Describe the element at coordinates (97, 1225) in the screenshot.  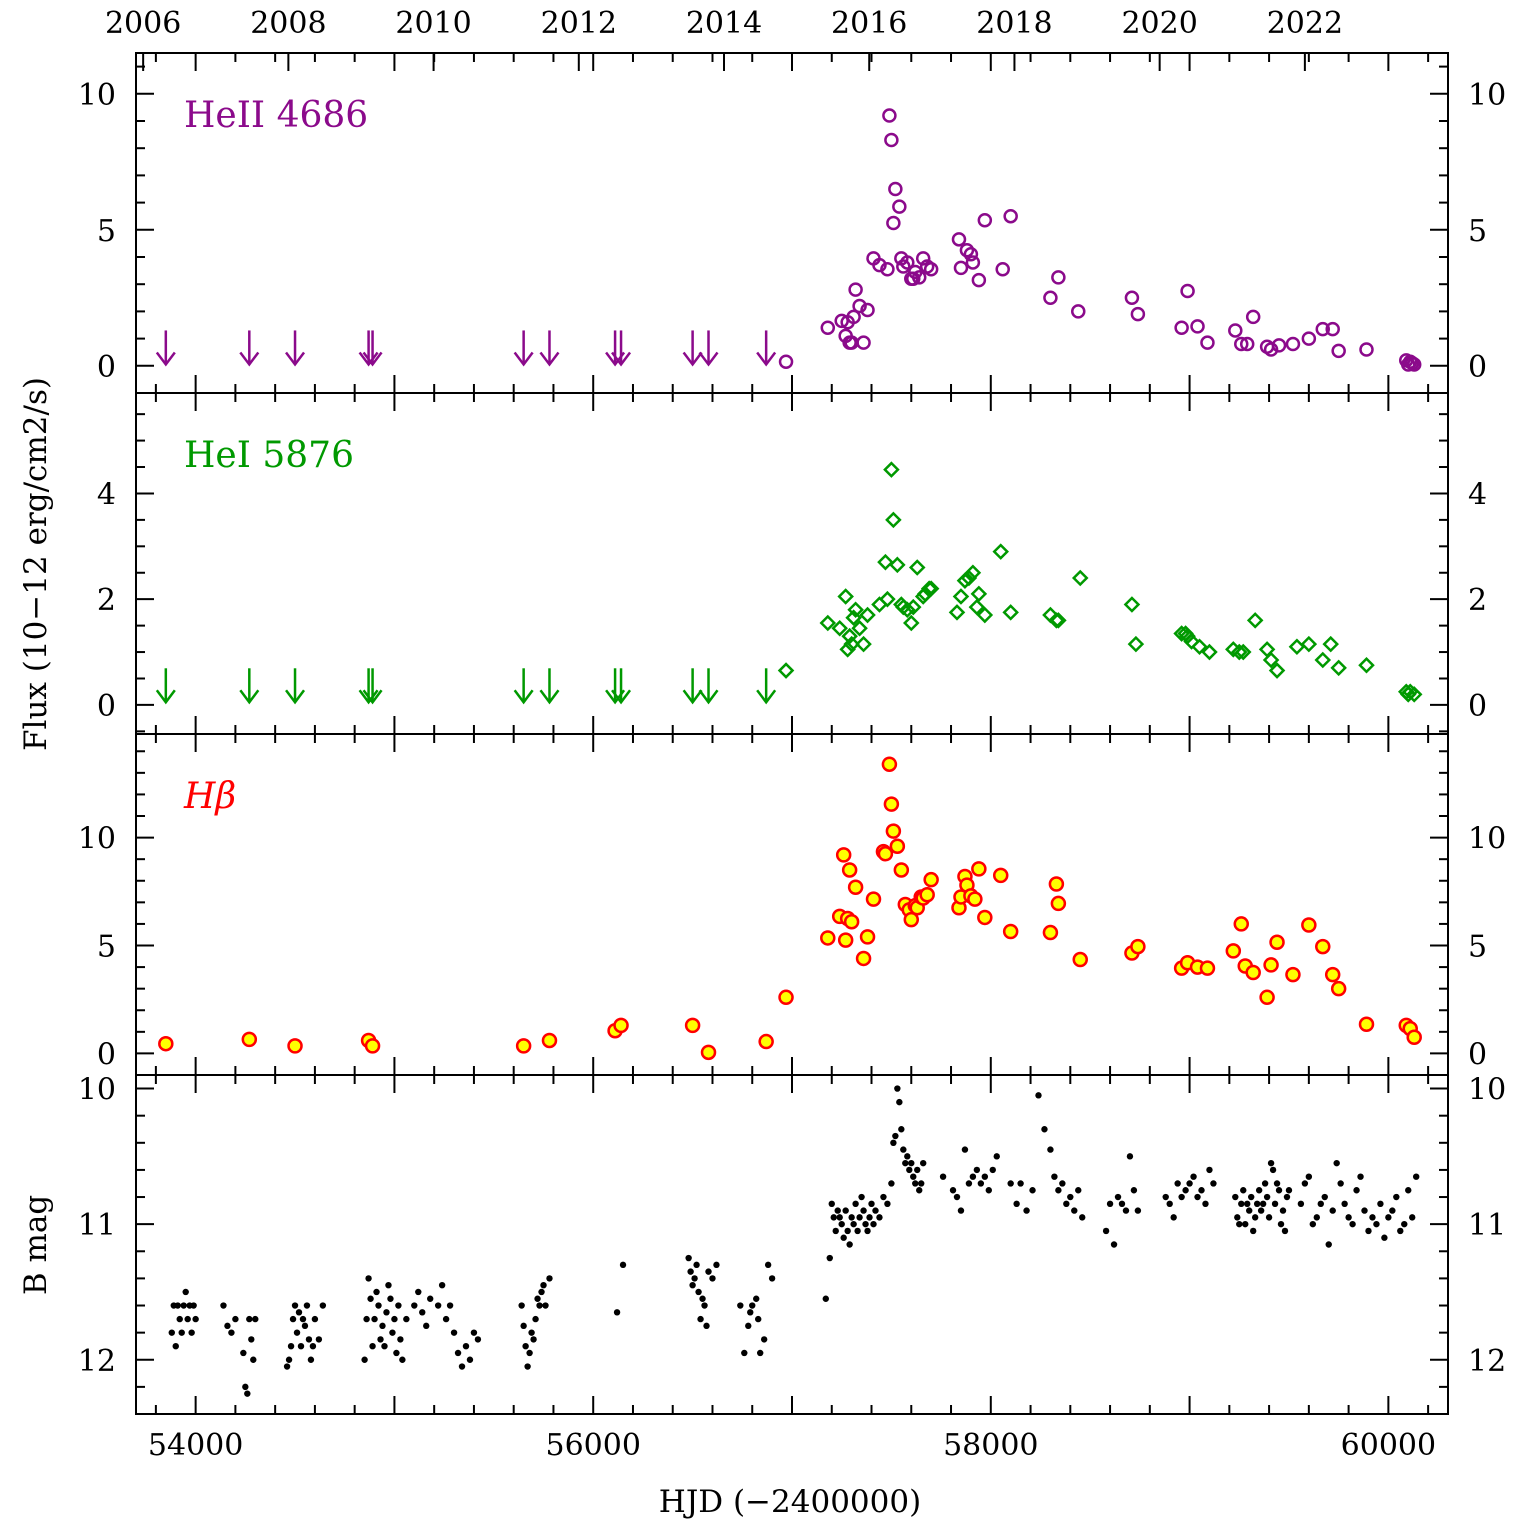
I see `y-tick-label-left: 11` at that location.